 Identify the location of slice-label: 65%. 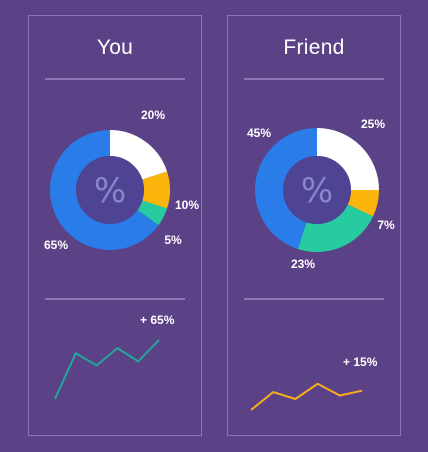
(56, 245).